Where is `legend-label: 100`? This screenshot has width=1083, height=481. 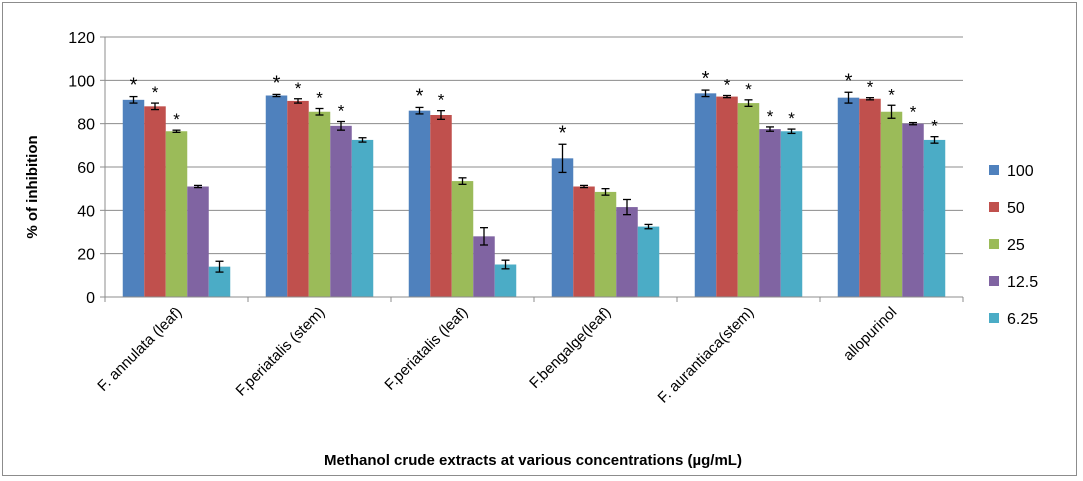
legend-label: 100 is located at coordinates (1020, 171).